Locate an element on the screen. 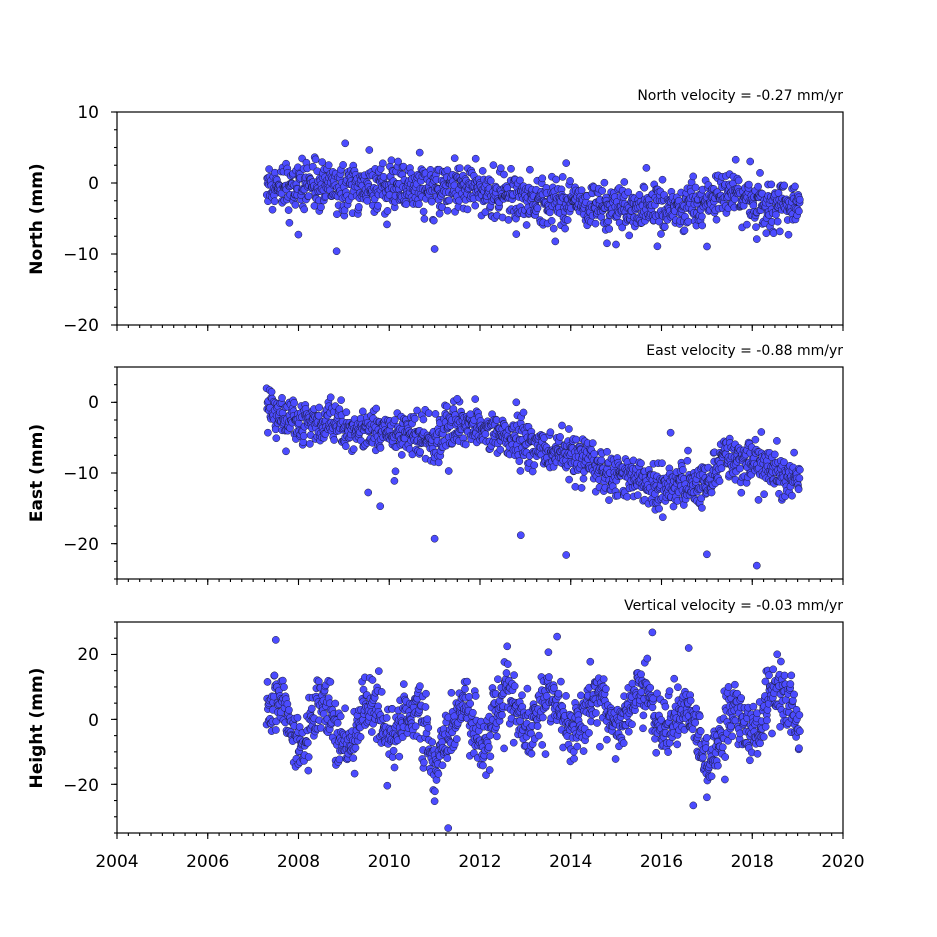  height-points is located at coordinates (533, 730).